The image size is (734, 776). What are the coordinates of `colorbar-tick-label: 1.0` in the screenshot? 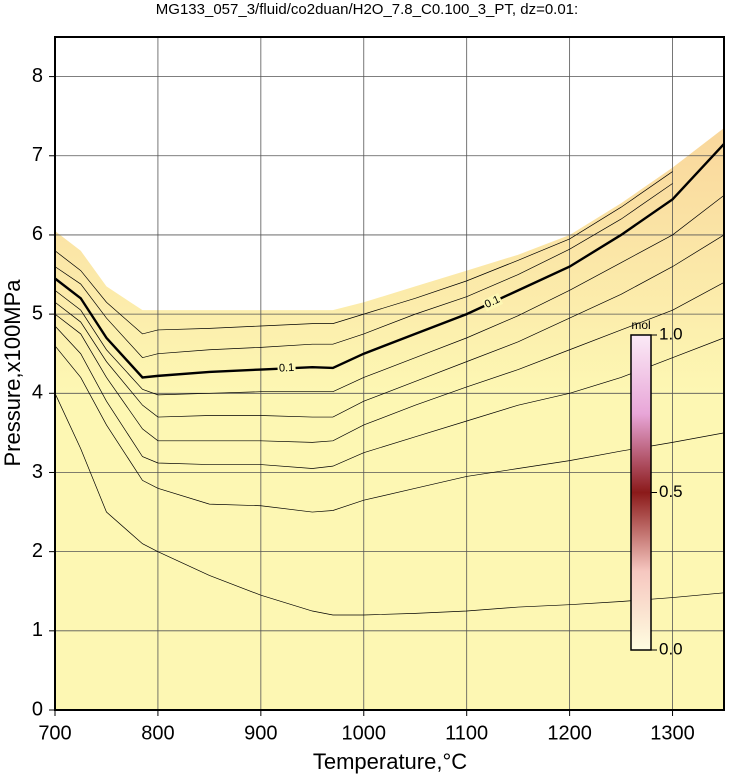 It's located at (671, 333).